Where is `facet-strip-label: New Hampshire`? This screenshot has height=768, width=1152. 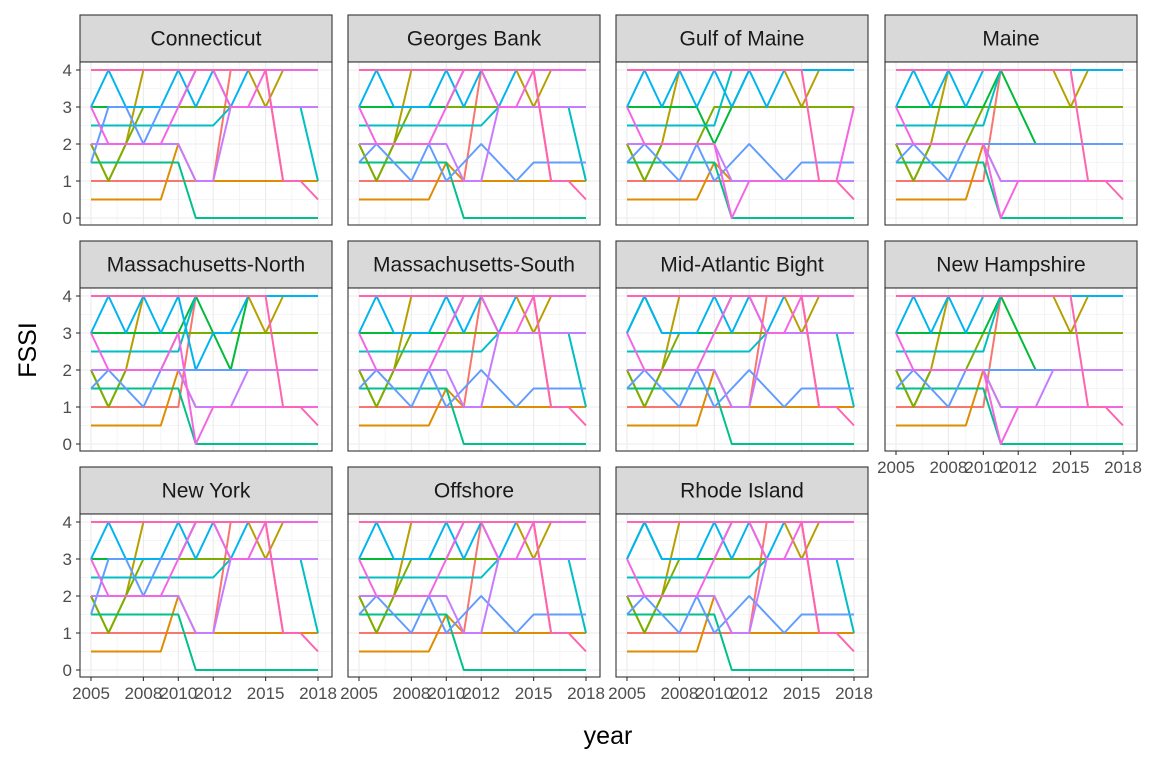 facet-strip-label: New Hampshire is located at coordinates (1010, 265).